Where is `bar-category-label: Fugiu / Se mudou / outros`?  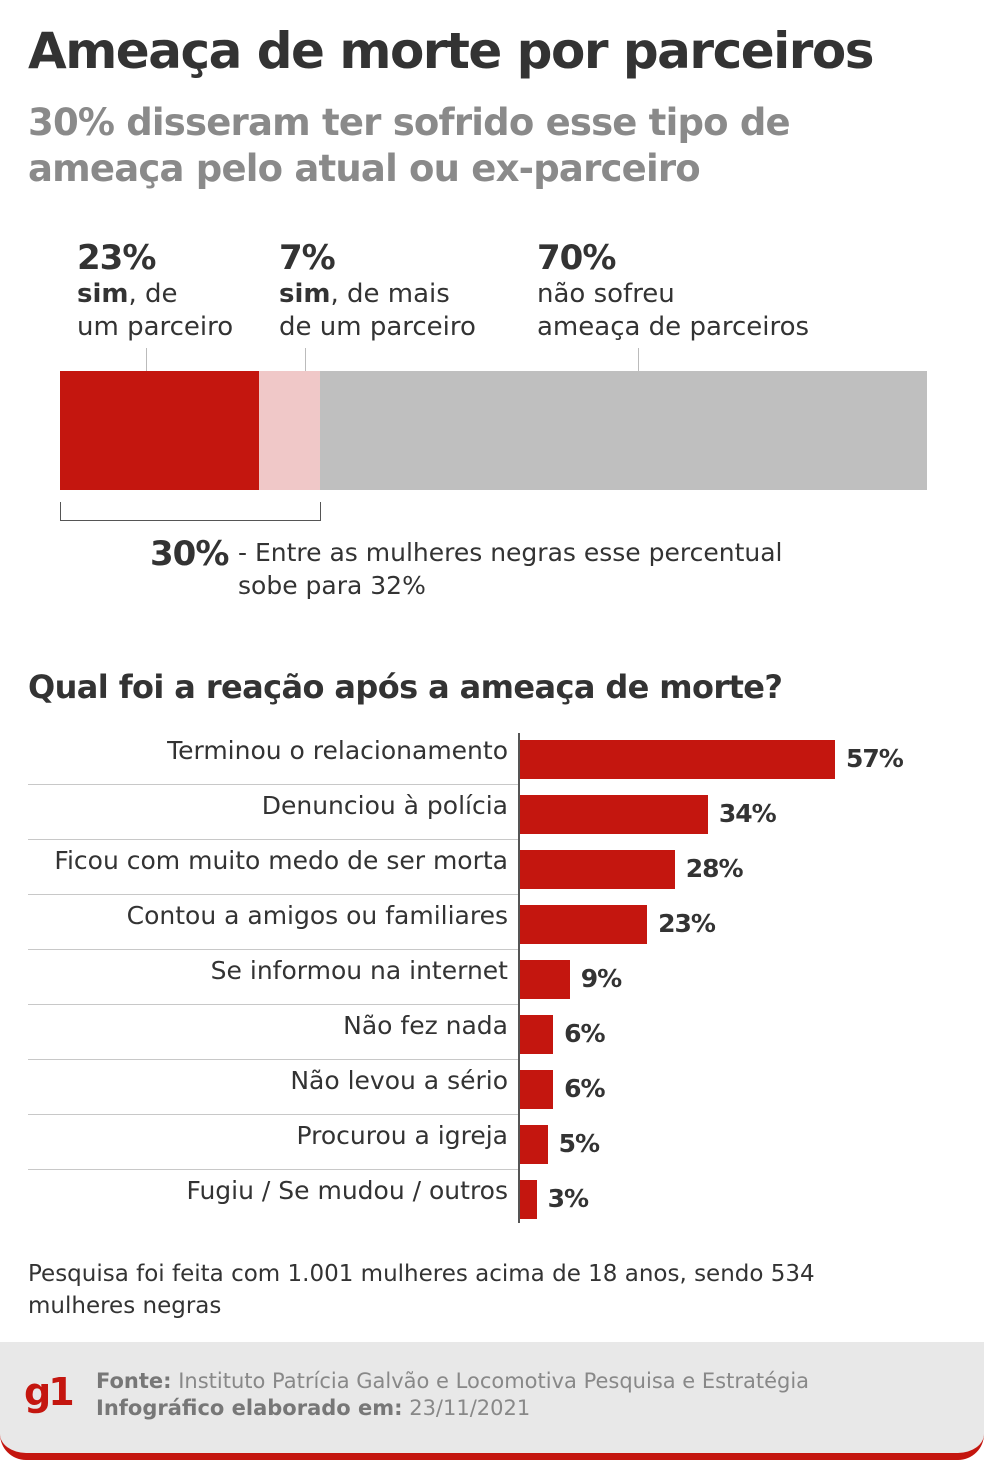 bar-category-label: Fugiu / Se mudou / outros is located at coordinates (347, 1190).